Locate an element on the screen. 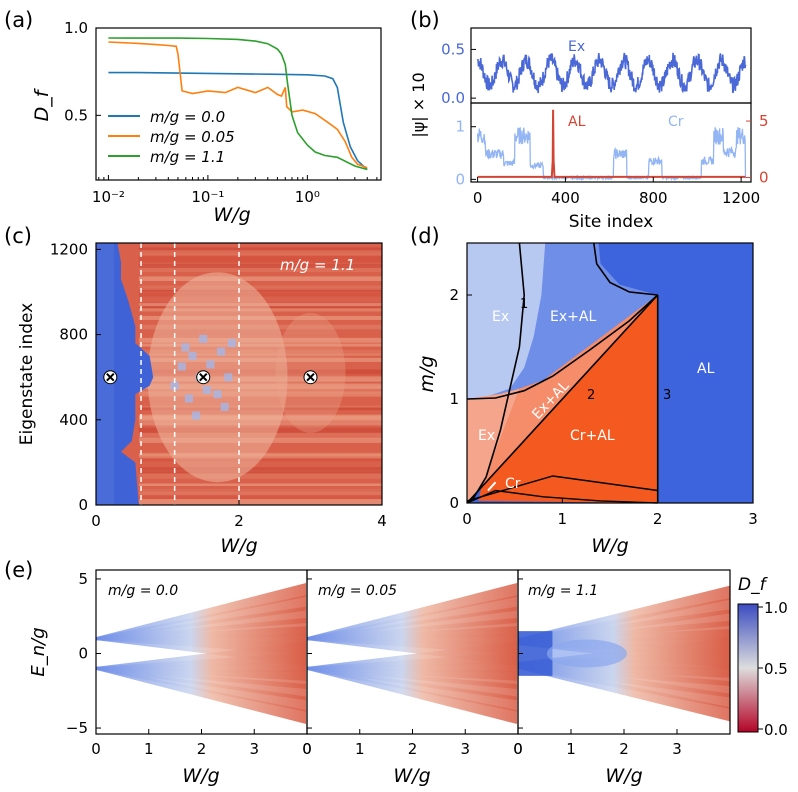 Image resolution: width=798 pixels, height=792 pixels. boundary-curve-top is located at coordinates (562, 347).